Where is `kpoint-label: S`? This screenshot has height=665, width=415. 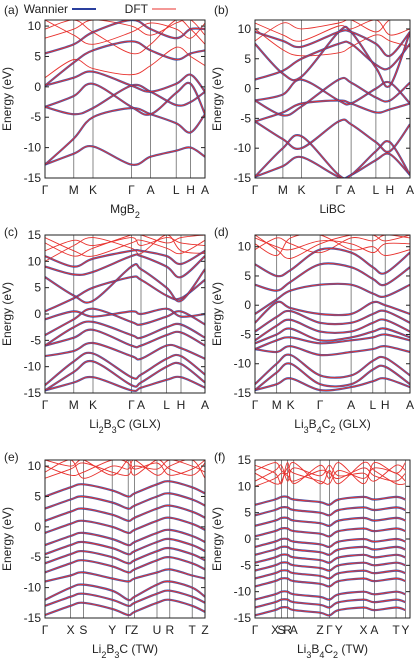 kpoint-label: S is located at coordinates (281, 630).